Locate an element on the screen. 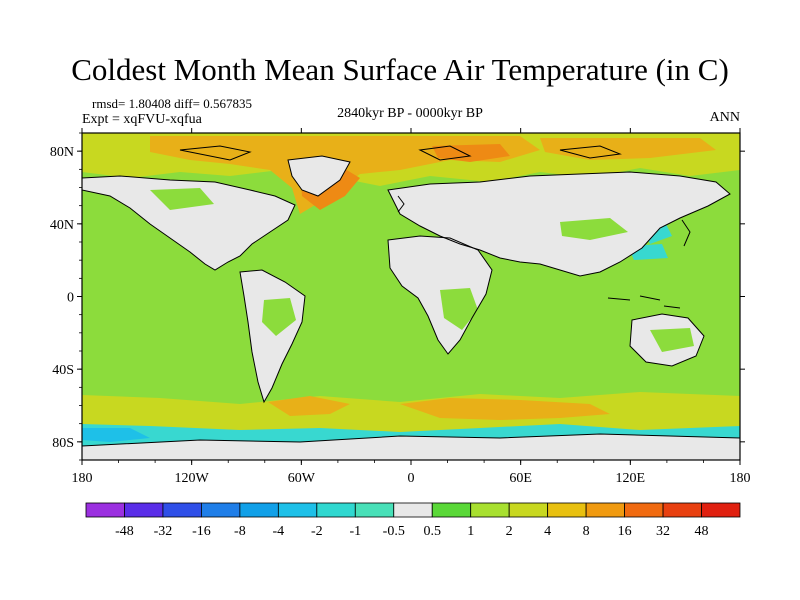 The image size is (800, 600). coast-britain is located at coordinates (401, 204).